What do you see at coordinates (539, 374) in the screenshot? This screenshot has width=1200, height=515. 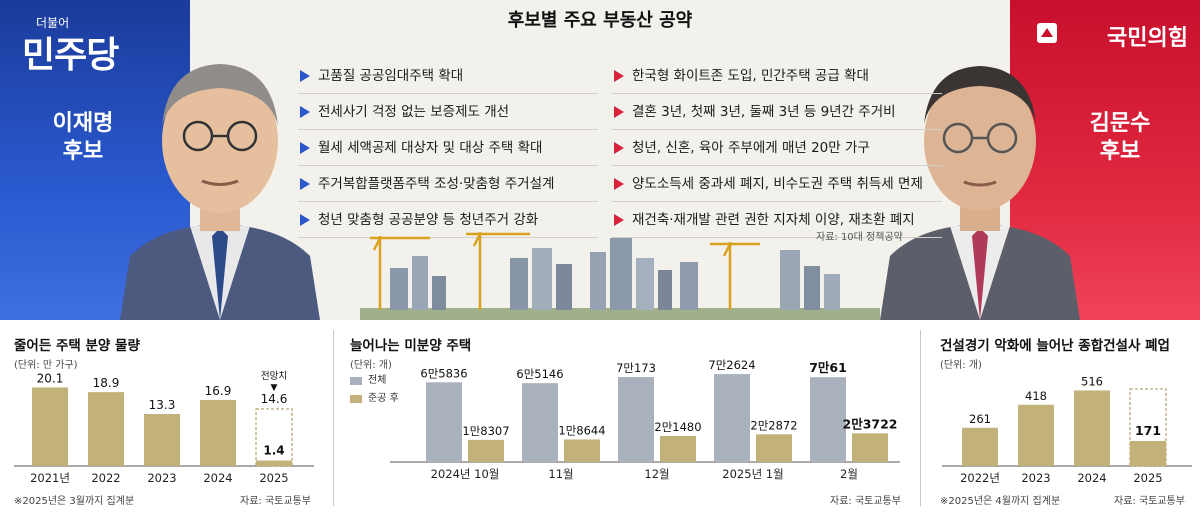 I see `bar-value-label: 6만5146` at bounding box center [539, 374].